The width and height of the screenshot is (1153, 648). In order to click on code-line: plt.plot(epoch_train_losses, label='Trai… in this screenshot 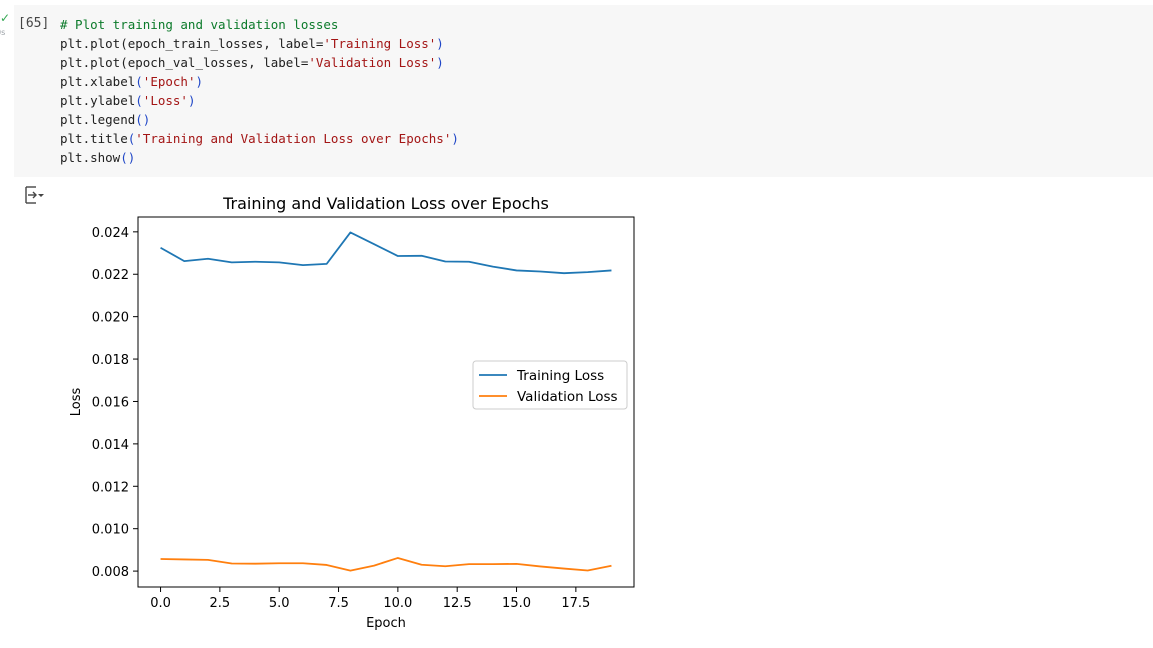, I will do `click(259, 43)`.